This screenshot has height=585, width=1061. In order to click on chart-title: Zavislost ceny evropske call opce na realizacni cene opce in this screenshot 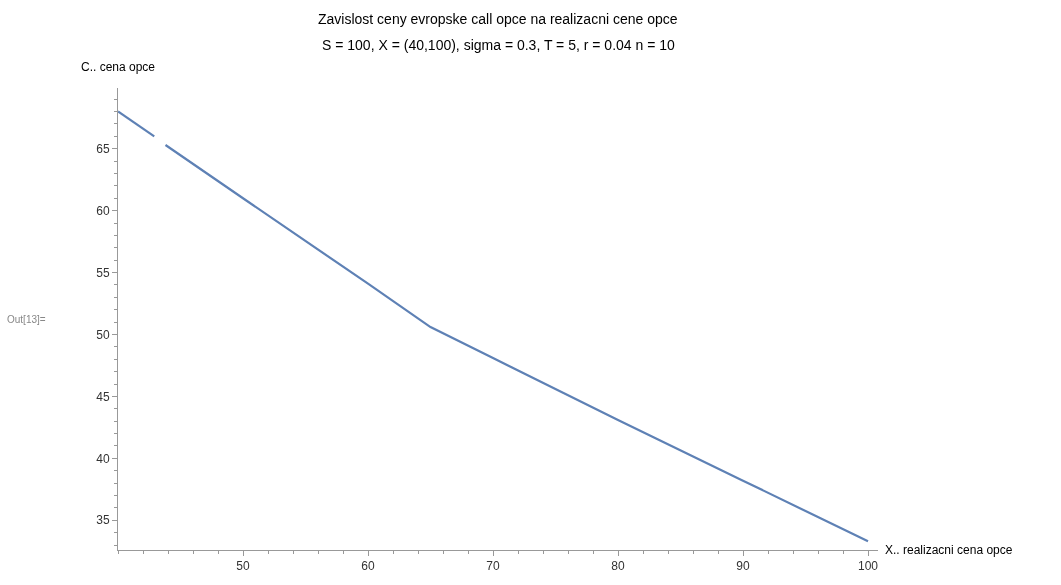, I will do `click(498, 19)`.